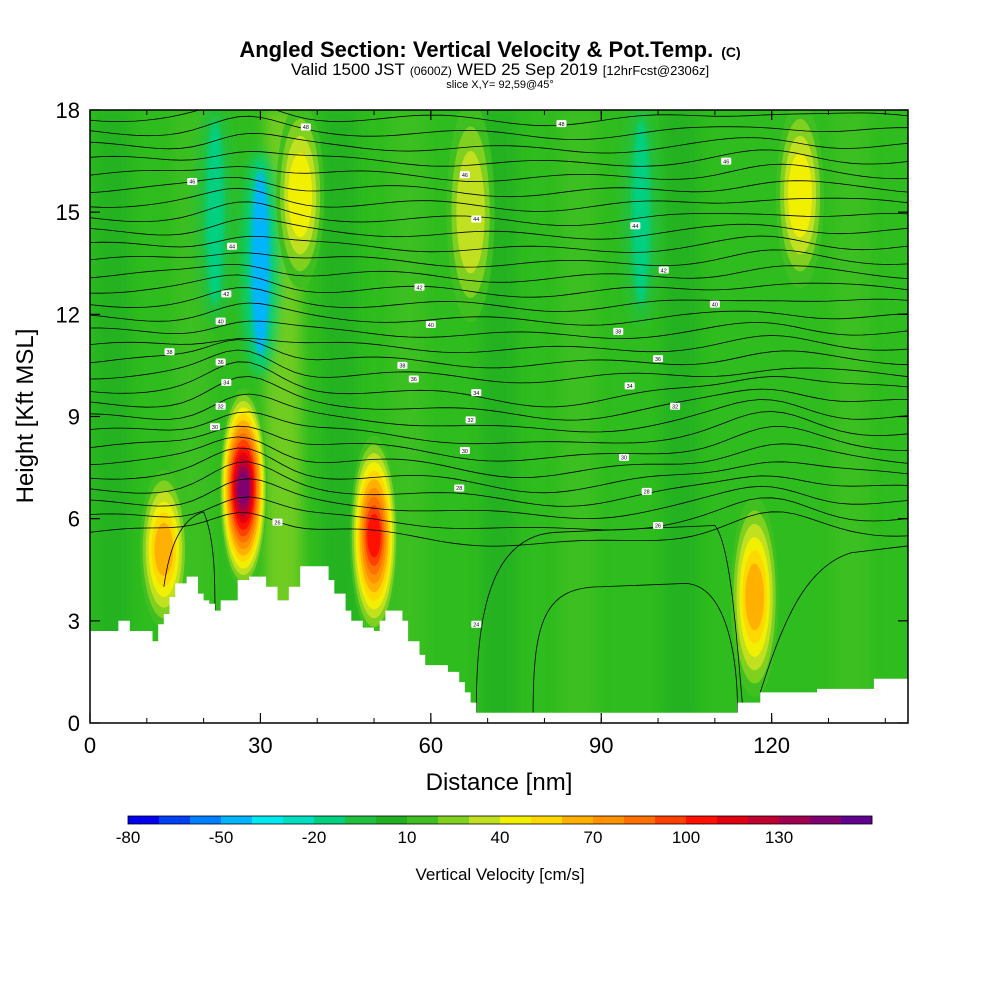 The width and height of the screenshot is (1000, 1000). Describe the element at coordinates (779, 837) in the screenshot. I see `colorbar-tick-label: 130` at that location.